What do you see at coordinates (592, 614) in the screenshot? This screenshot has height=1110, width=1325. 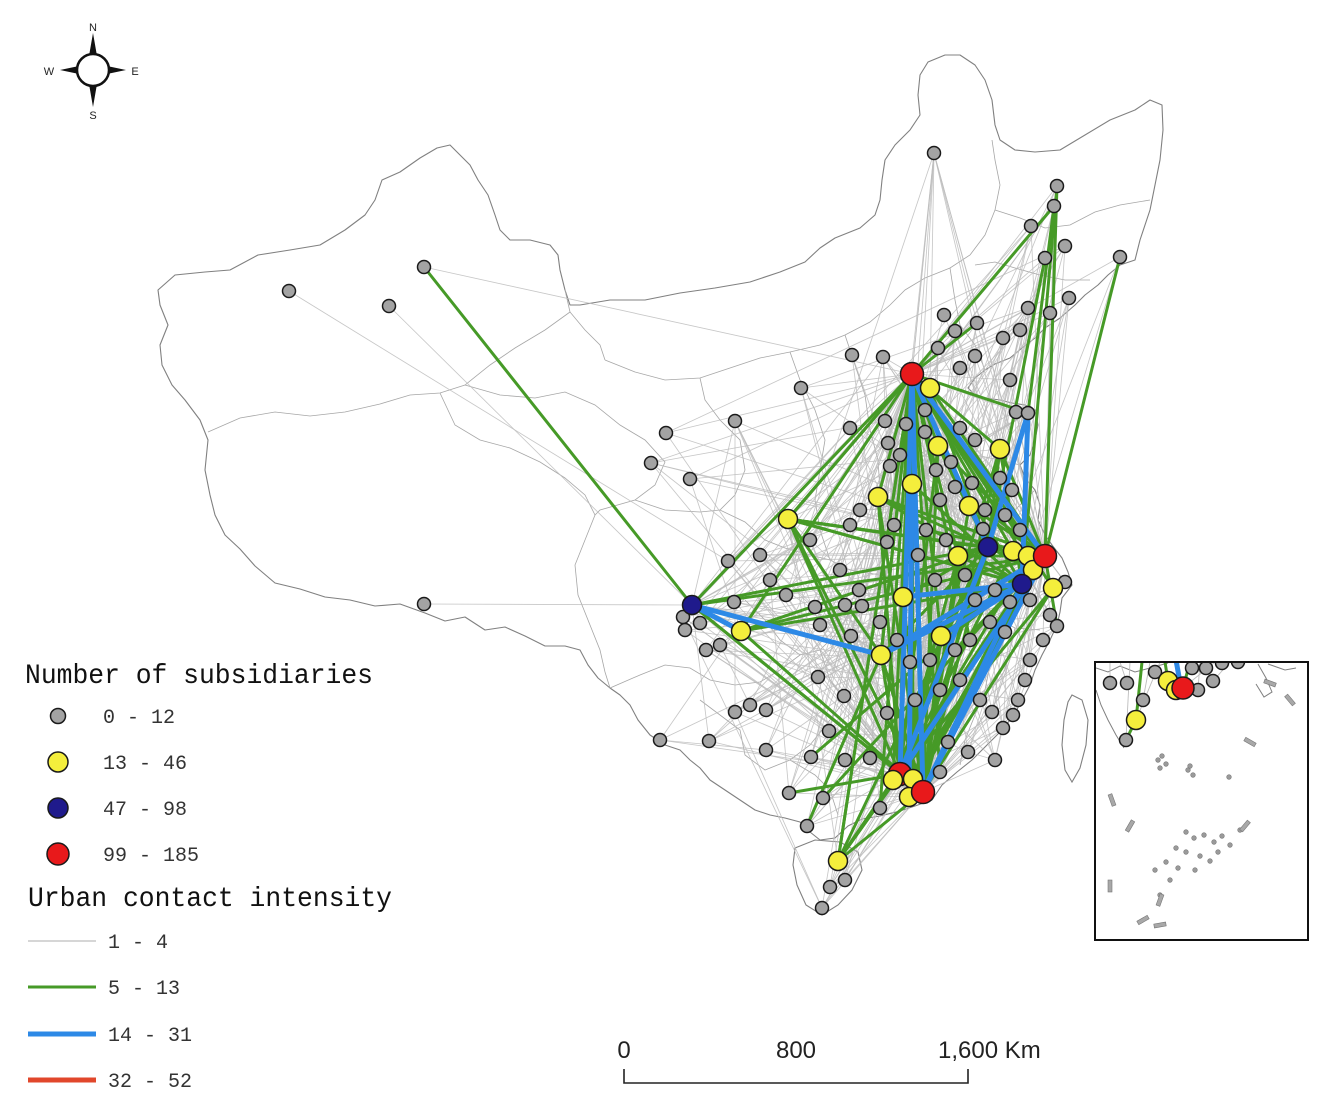 I see `province-border` at bounding box center [592, 614].